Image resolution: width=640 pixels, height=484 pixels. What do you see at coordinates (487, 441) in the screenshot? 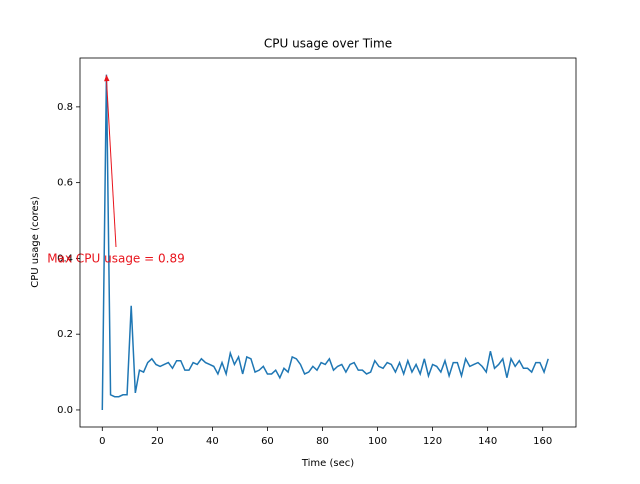
I see `x-tick-label: 140` at bounding box center [487, 441].